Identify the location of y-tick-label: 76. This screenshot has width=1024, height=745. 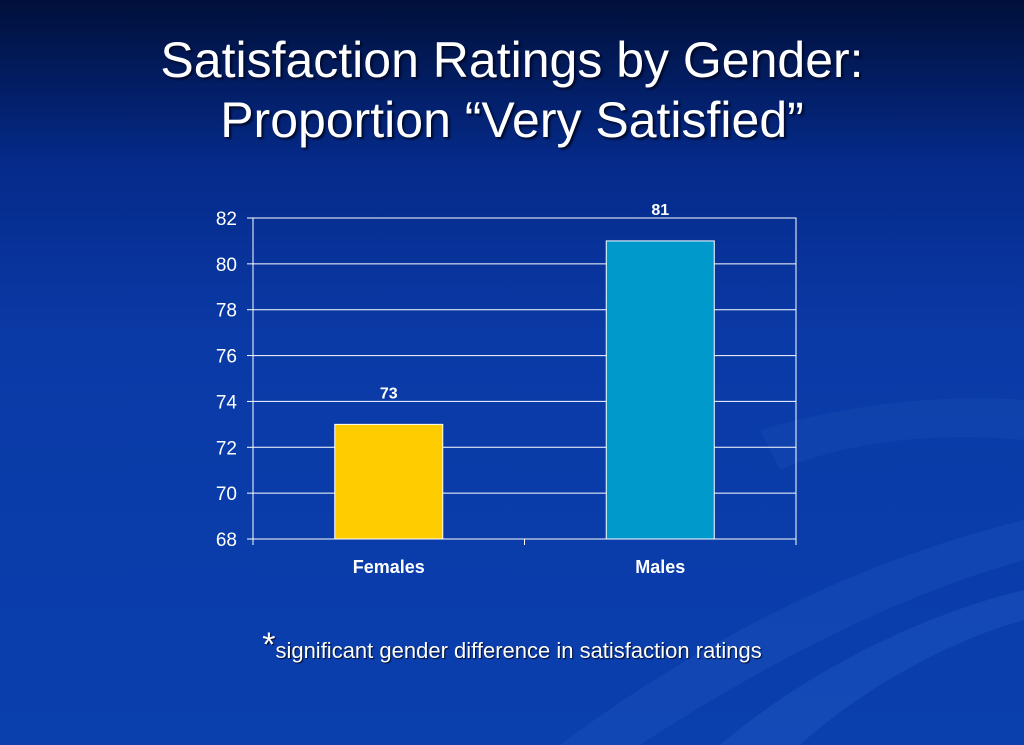
(226, 357).